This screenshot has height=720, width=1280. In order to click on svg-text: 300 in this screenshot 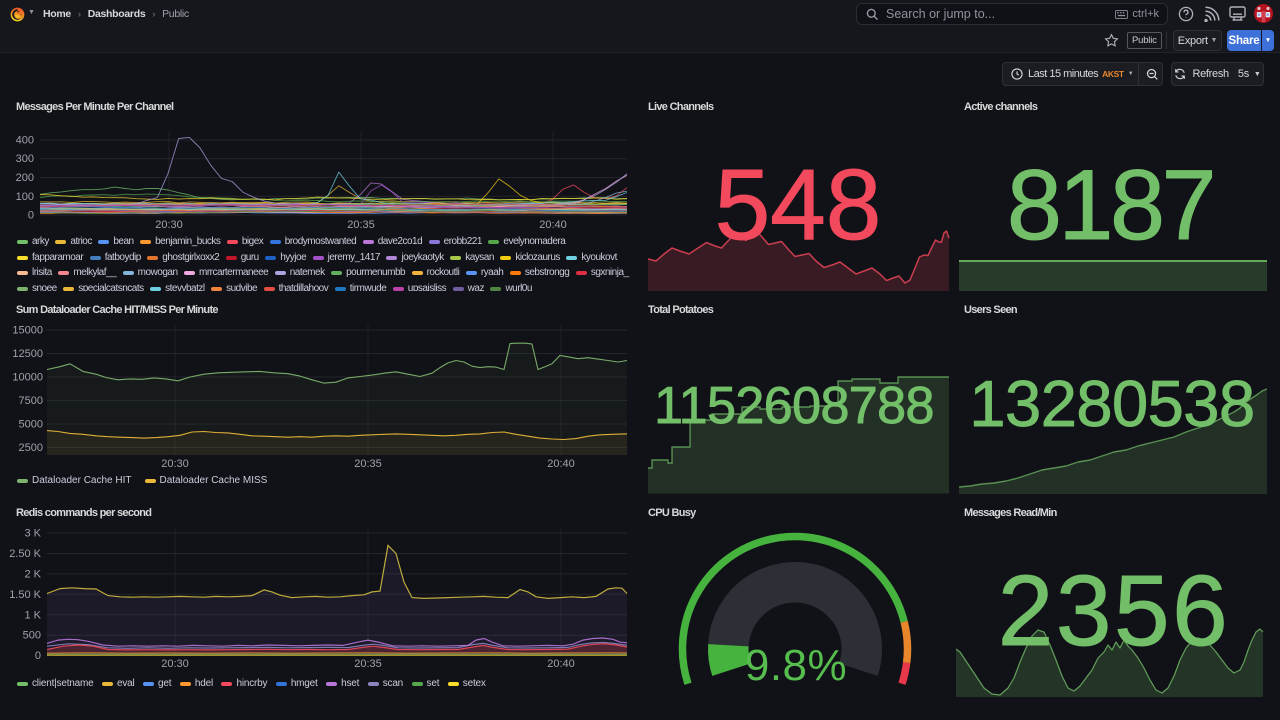, I will do `click(25, 159)`.